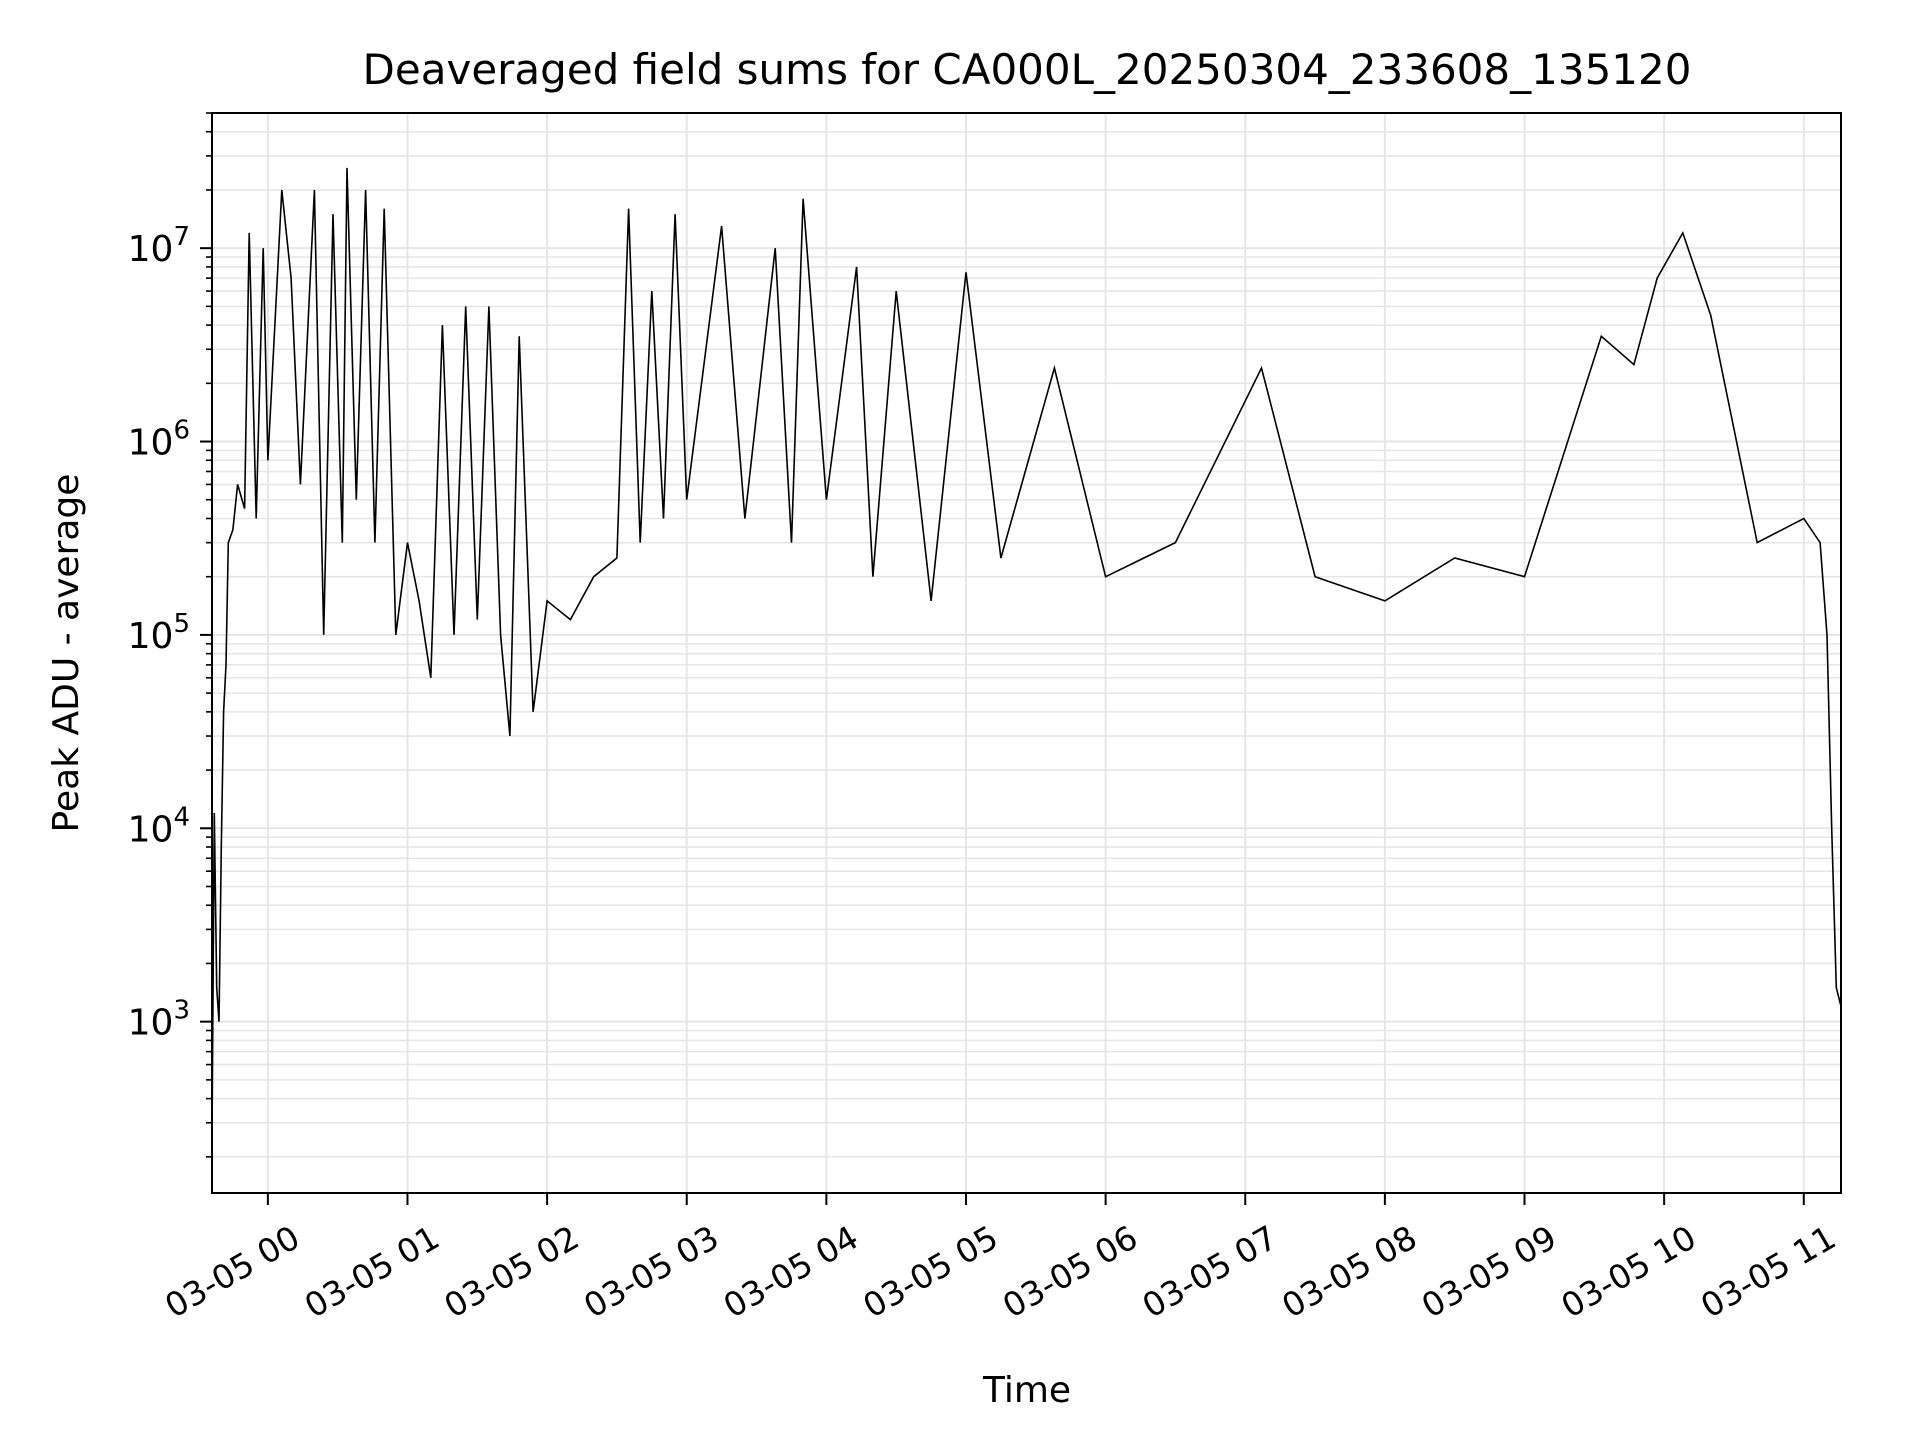 This screenshot has height=1440, width=1920. What do you see at coordinates (159, 246) in the screenshot?
I see `y-tick-label: 10⁷` at bounding box center [159, 246].